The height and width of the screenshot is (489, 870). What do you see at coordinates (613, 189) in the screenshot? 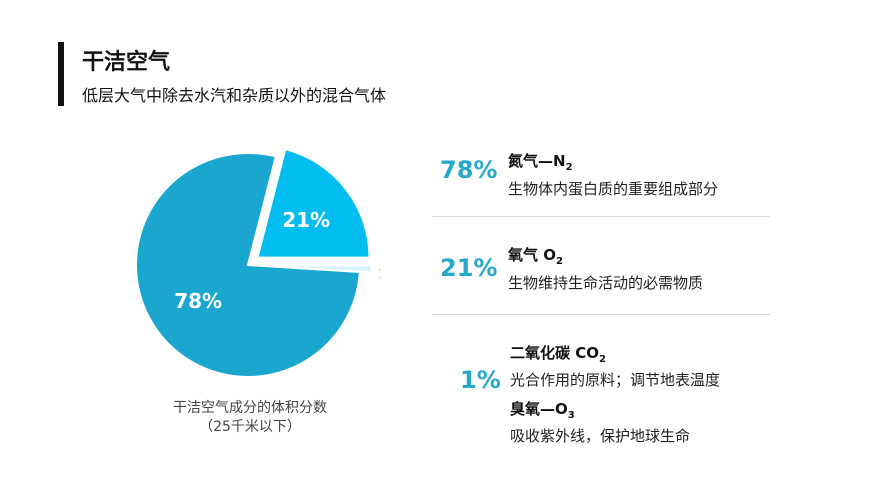
I see `nitrogen-description: 生物体内蛋白质的重要组成部分` at bounding box center [613, 189].